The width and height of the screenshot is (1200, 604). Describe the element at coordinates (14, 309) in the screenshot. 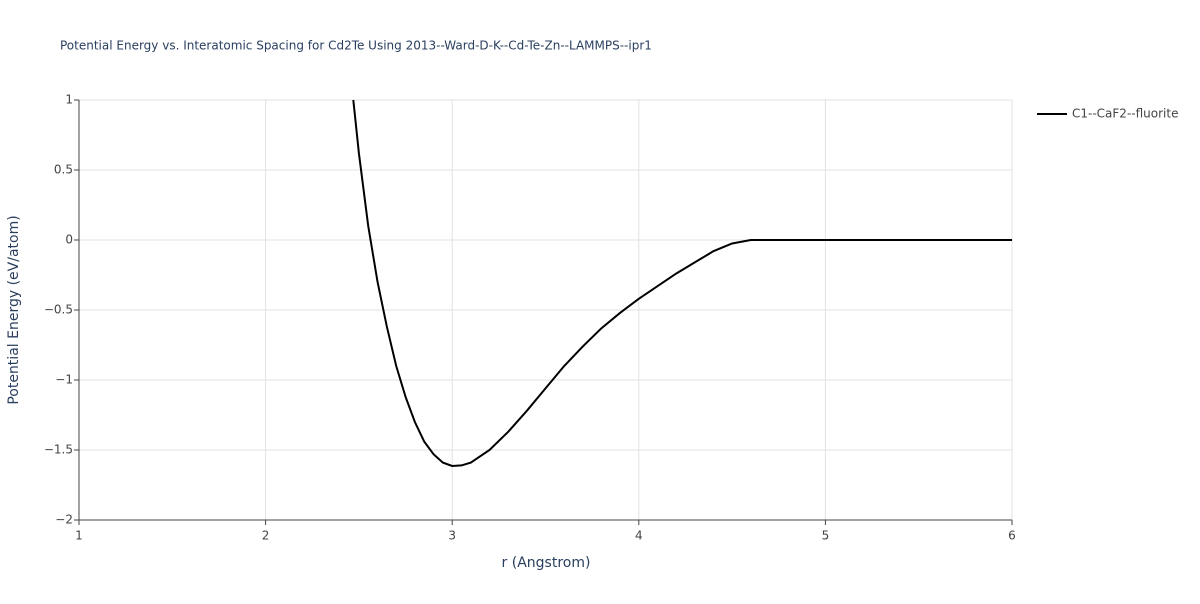

I see `y-axis-title: Potential Energy (eV/atom)` at that location.